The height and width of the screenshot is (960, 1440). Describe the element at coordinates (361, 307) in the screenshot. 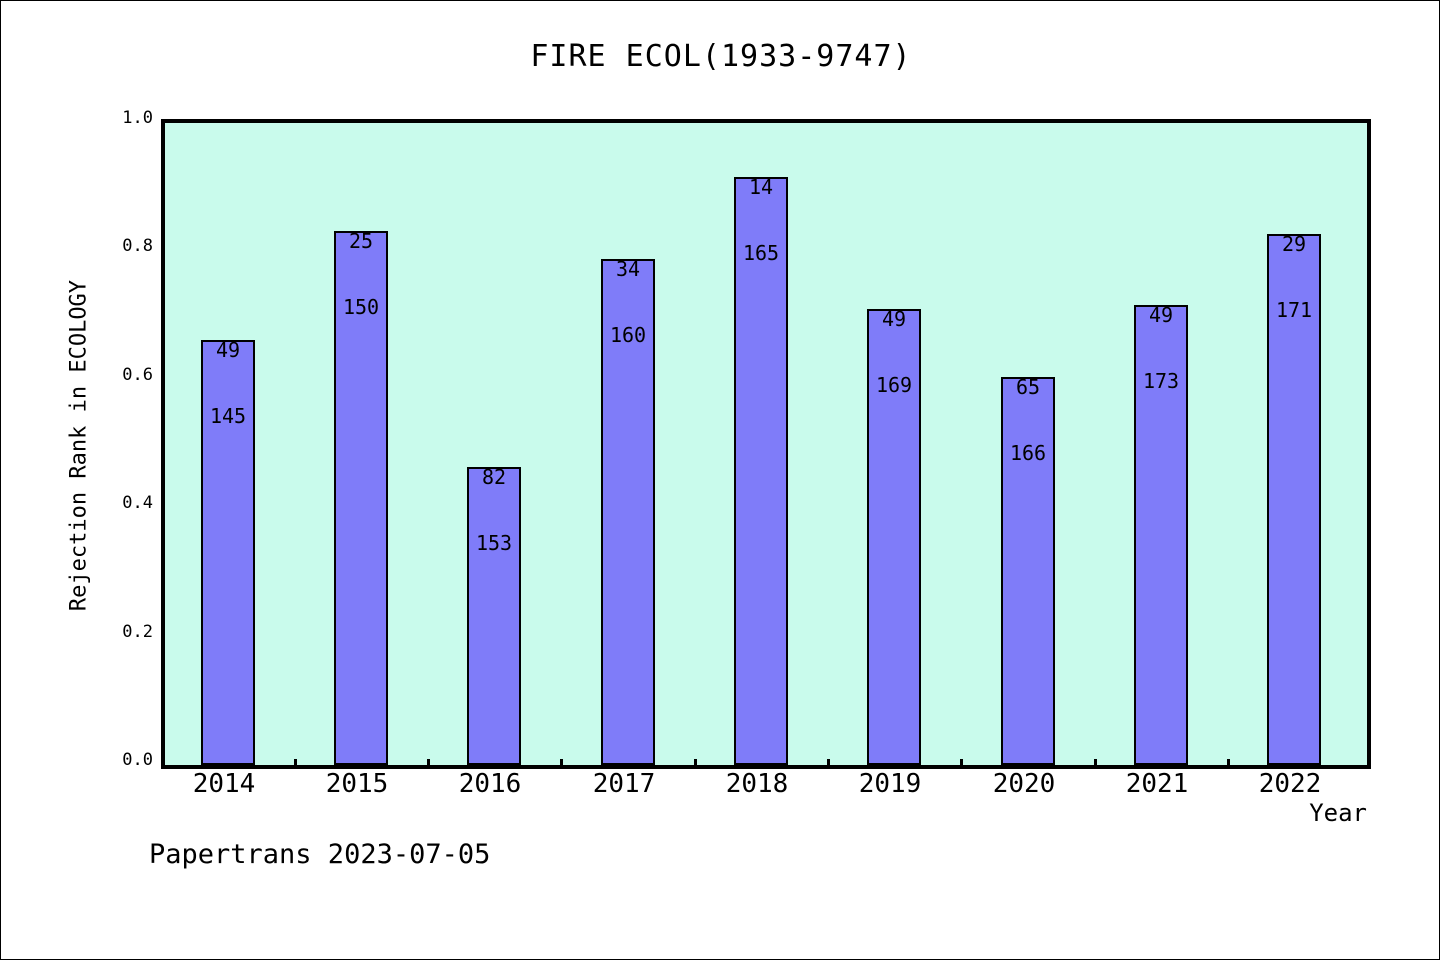

I see `bar-label-bottom: 150` at that location.